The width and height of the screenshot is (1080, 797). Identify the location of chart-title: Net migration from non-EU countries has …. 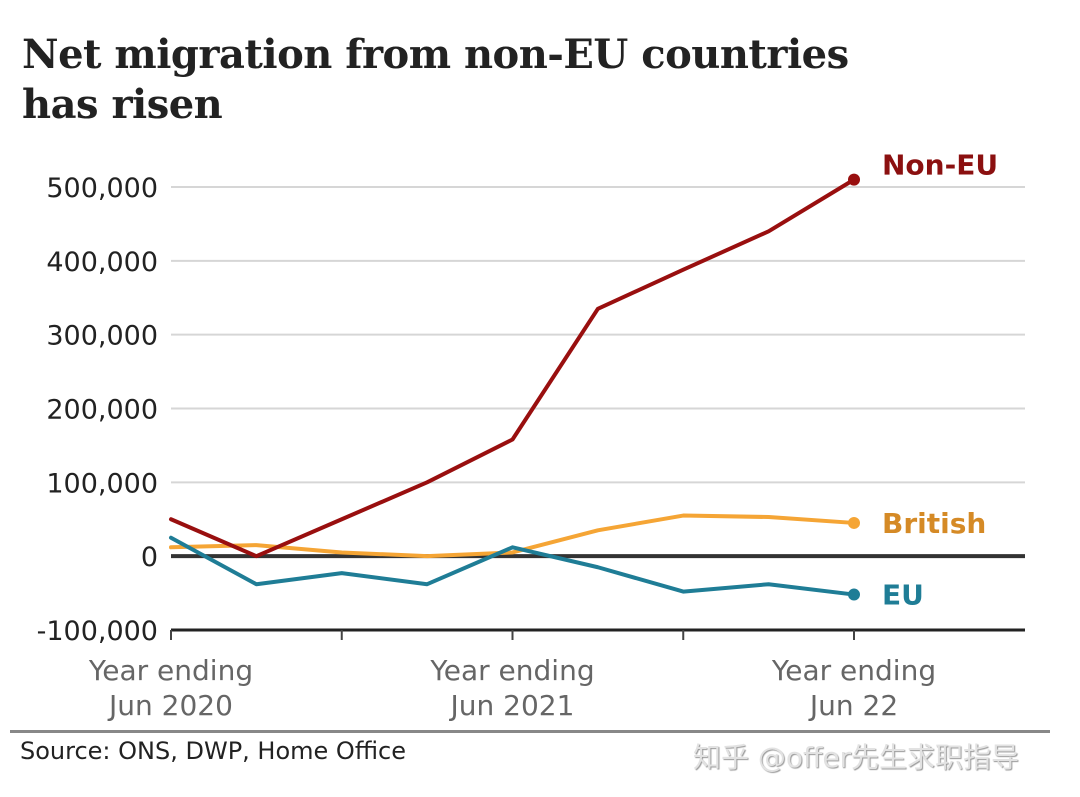
(435, 79).